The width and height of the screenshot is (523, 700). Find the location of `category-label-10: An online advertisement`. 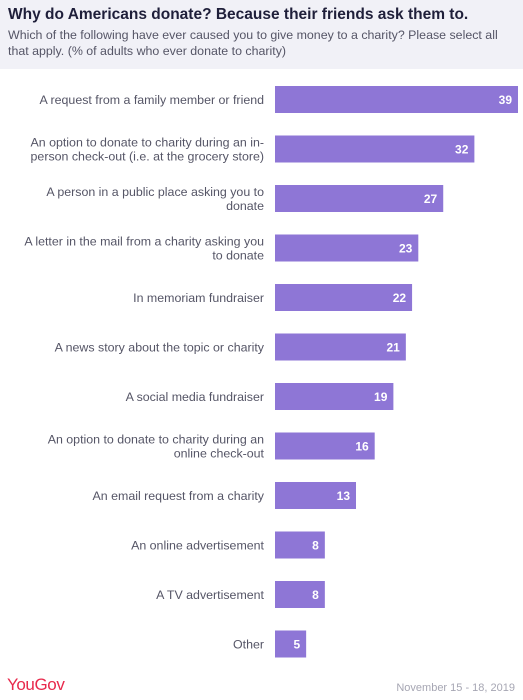

category-label-10: An online advertisement is located at coordinates (197, 546).